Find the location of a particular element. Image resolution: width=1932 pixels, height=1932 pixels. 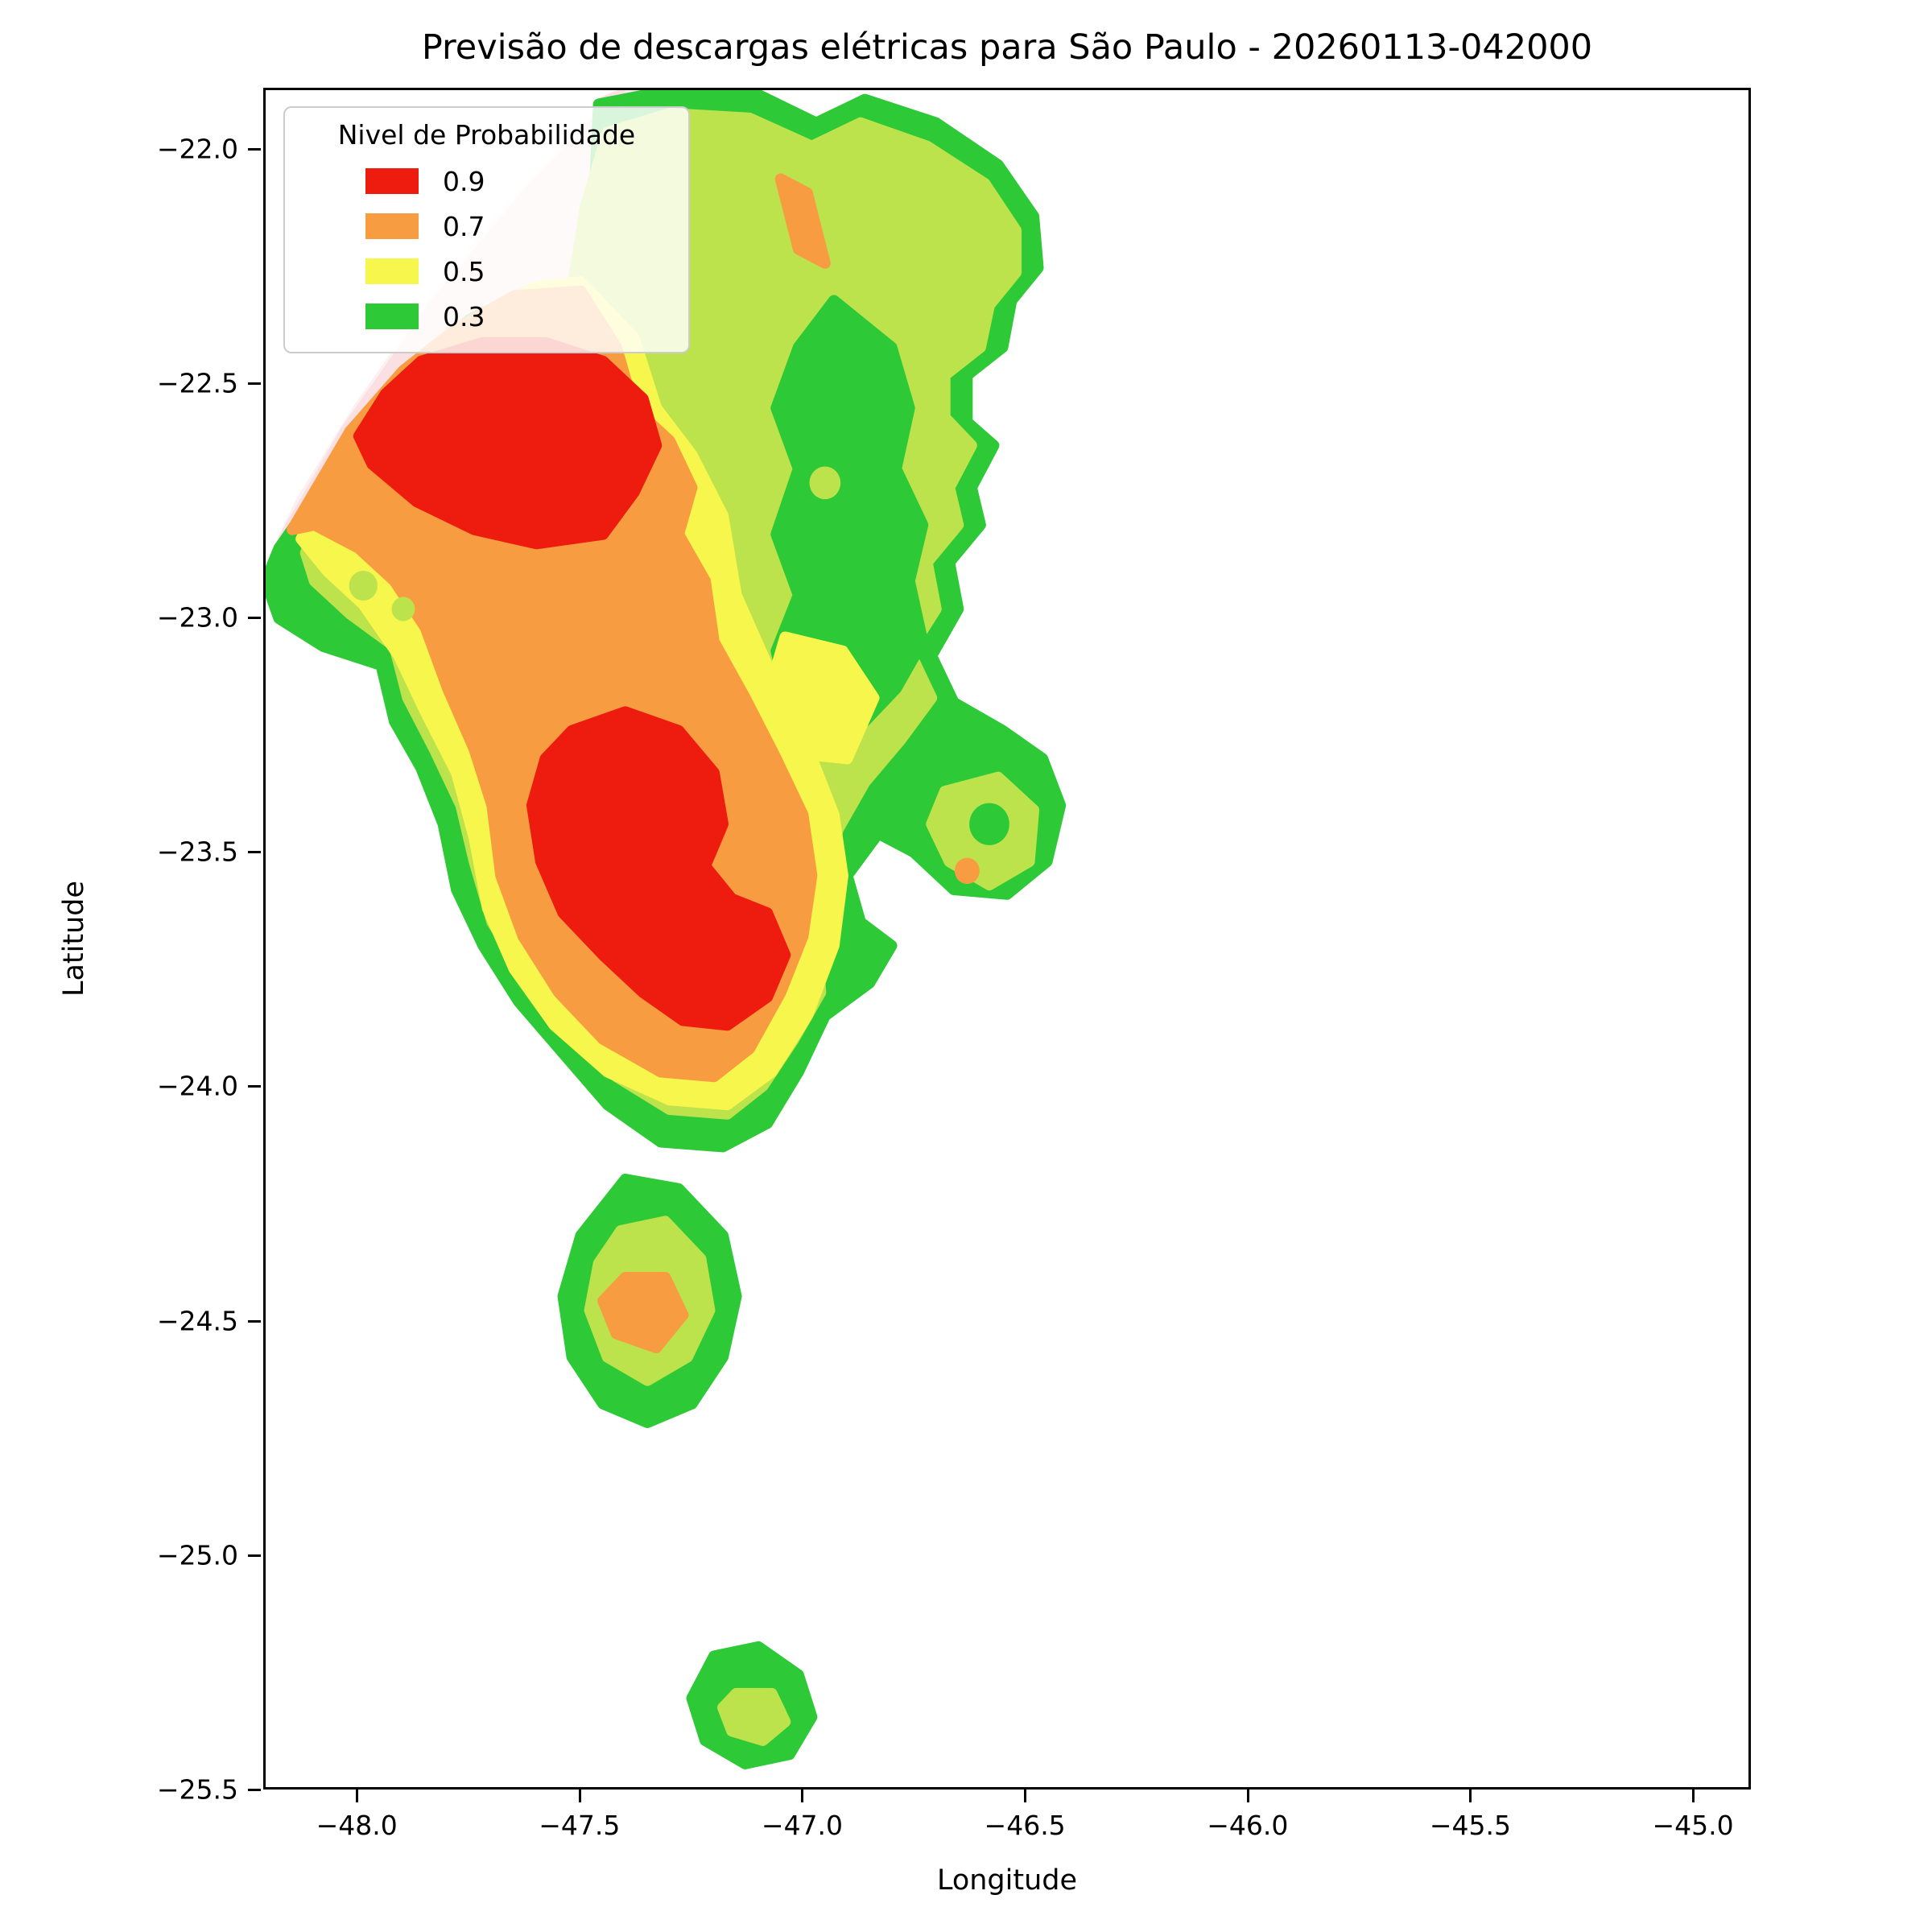

legend-item-0.3: 0.3 is located at coordinates (486, 316).